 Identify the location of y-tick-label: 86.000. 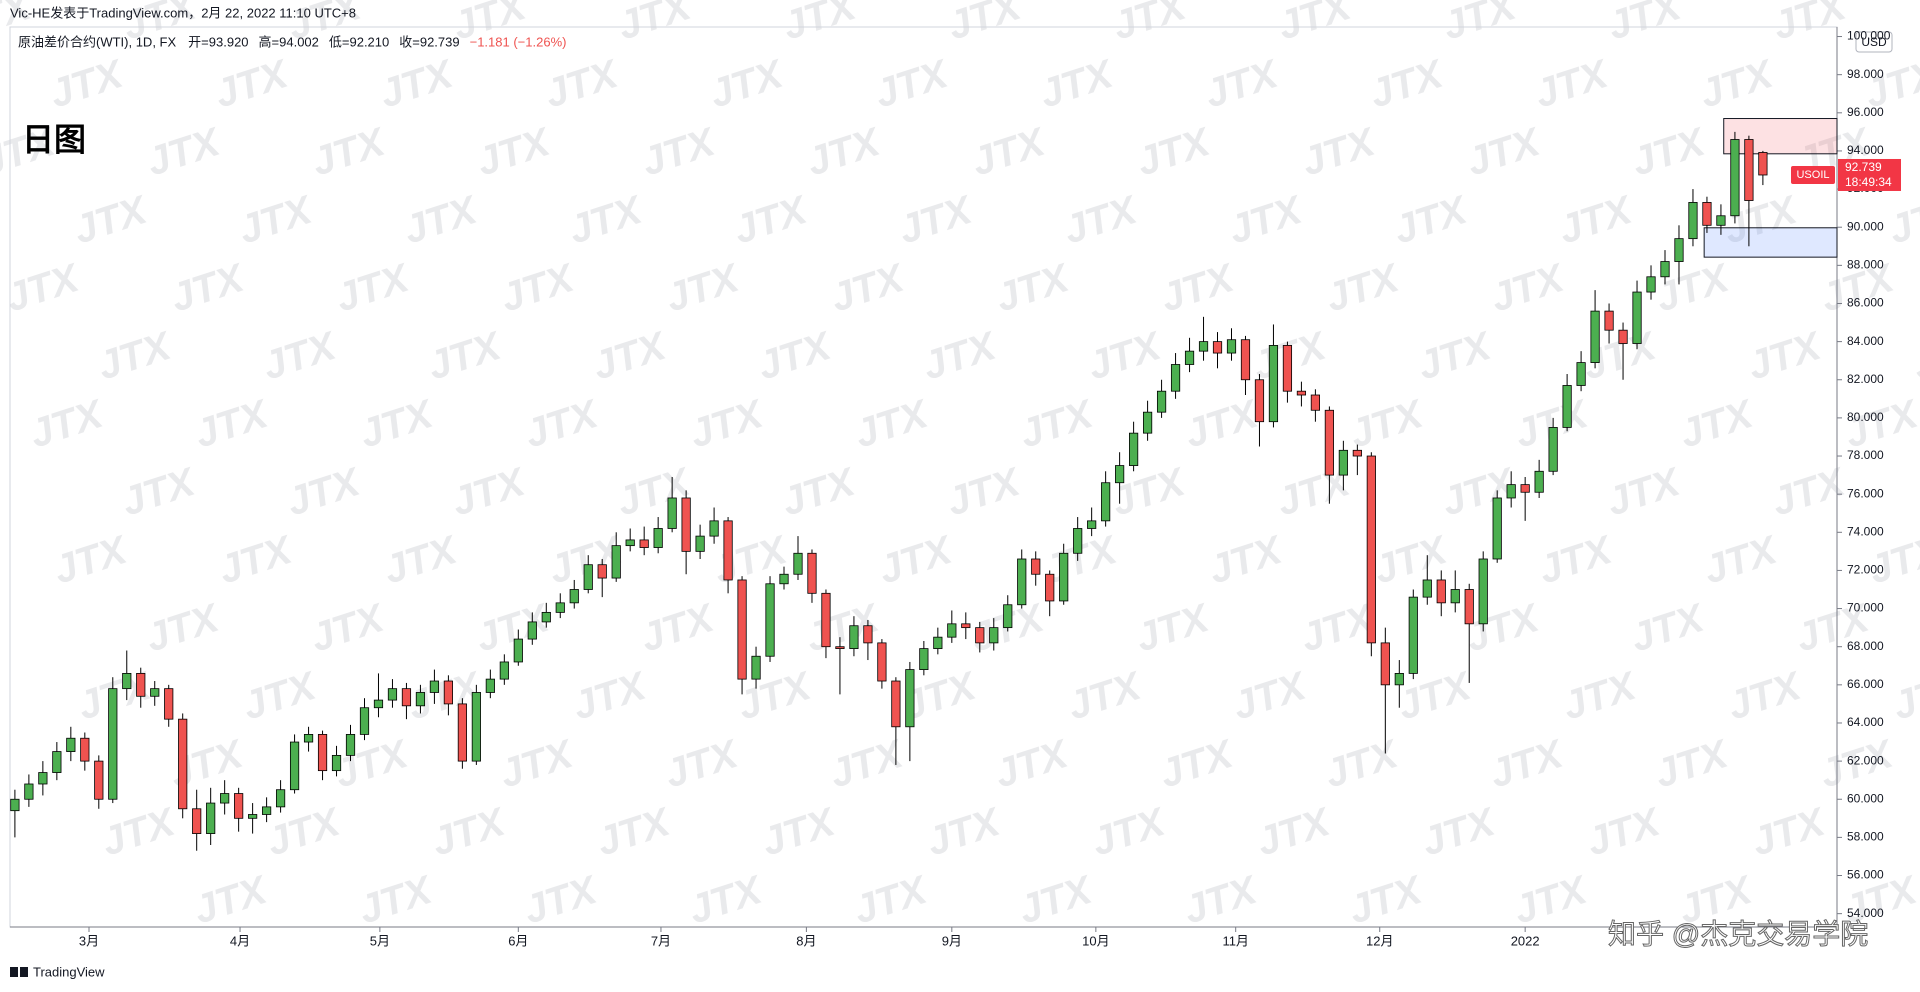
(1865, 303).